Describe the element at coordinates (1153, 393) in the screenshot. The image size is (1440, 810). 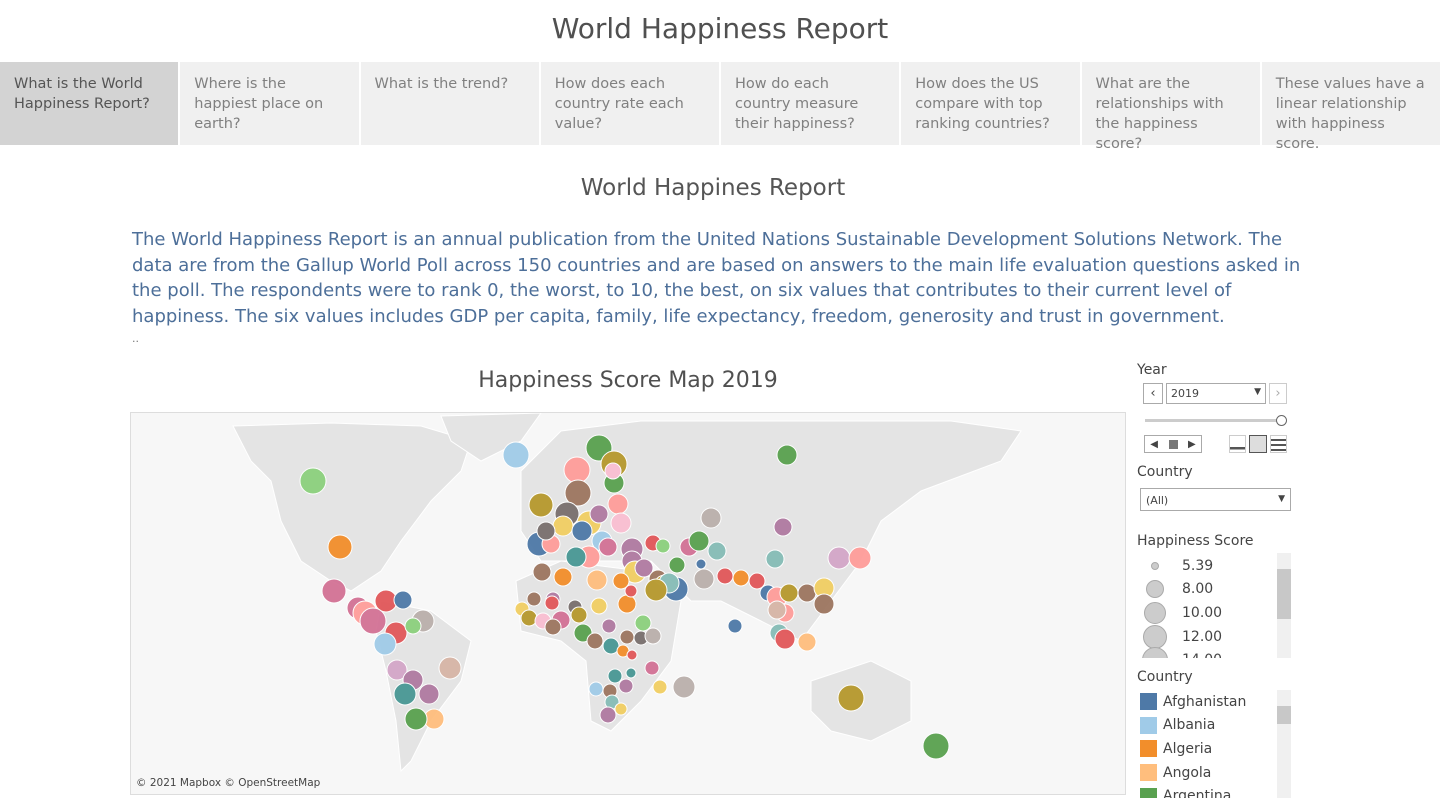
I see `prev-button: ‹` at that location.